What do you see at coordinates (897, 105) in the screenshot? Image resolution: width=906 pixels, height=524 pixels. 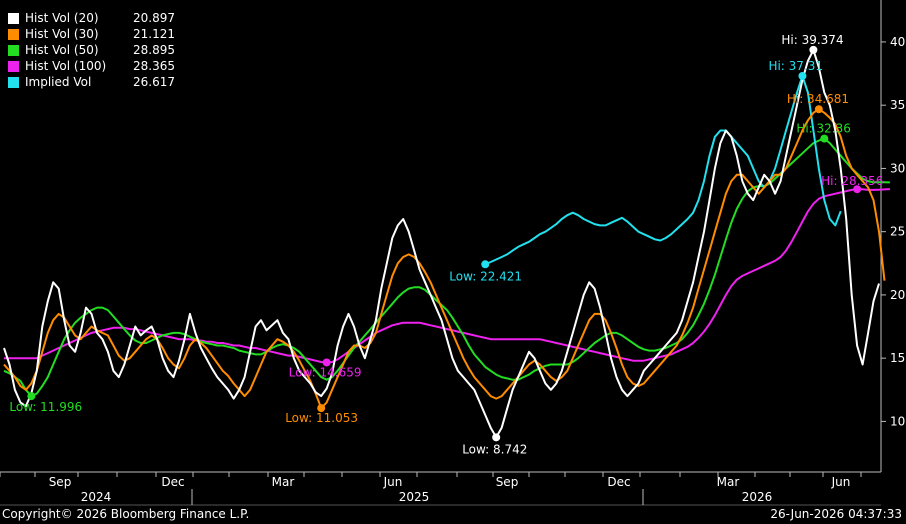 I see `y-tick-label: 35` at bounding box center [897, 105].